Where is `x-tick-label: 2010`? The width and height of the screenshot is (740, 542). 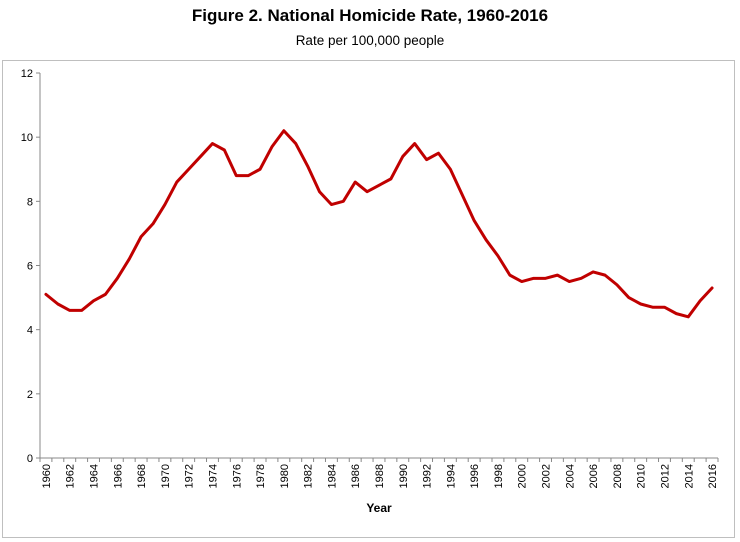
x-tick-label: 2010 is located at coordinates (642, 476).